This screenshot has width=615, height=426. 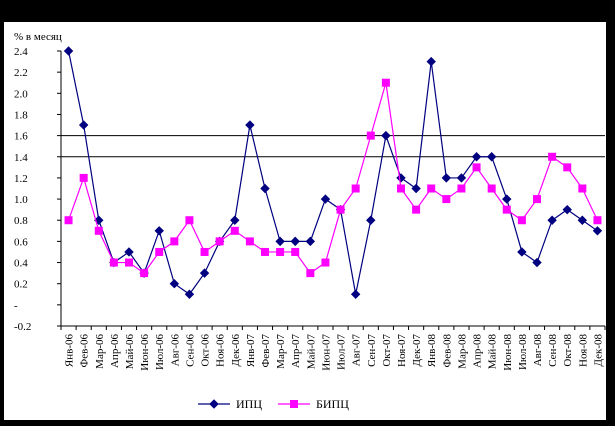 I want to click on x-tick-label: Дек-08, so click(x=598, y=350).